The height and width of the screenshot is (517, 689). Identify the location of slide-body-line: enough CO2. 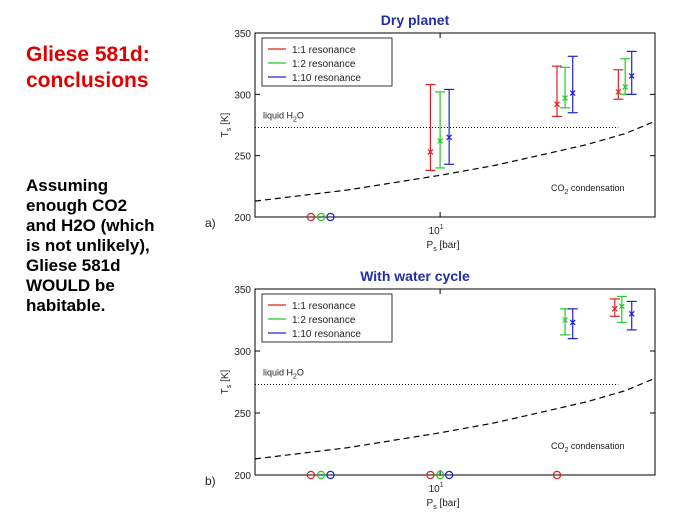
(77, 205).